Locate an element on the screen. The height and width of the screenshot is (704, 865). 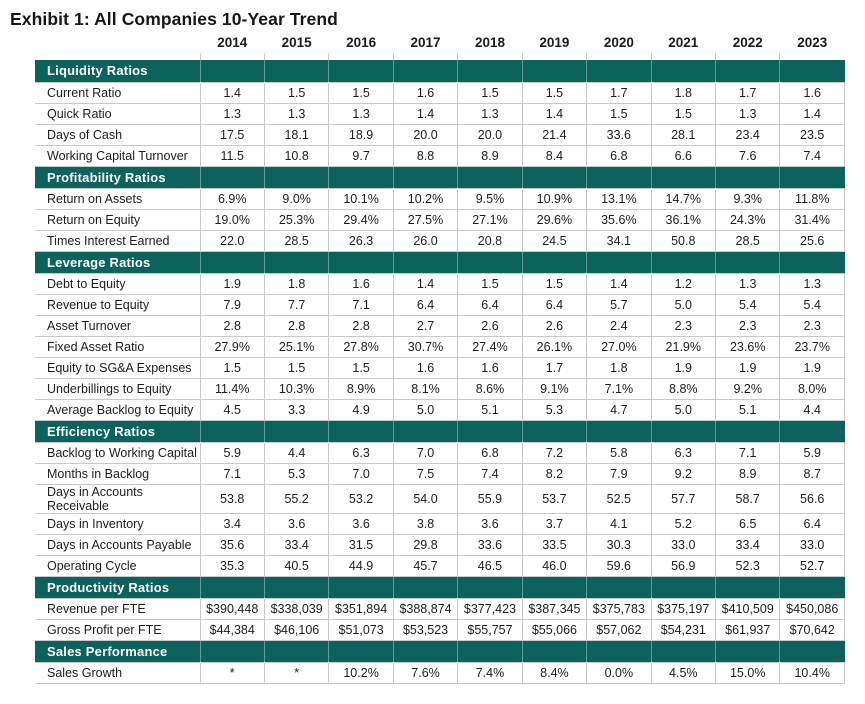
cell-value: 9.1% is located at coordinates (554, 388).